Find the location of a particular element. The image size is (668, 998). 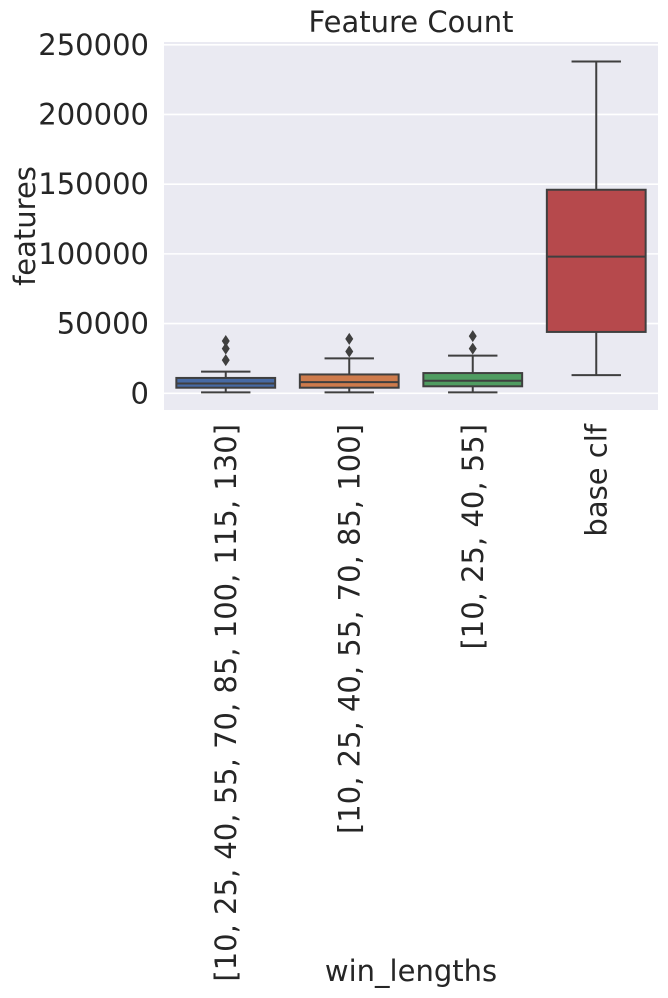

x-tick-label: base clf is located at coordinates (596, 479).